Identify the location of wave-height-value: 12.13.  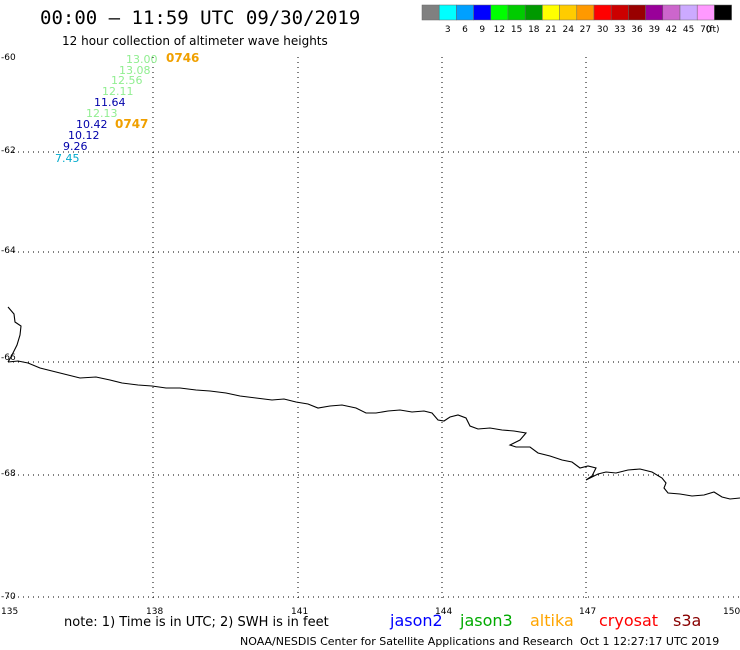
(102, 113).